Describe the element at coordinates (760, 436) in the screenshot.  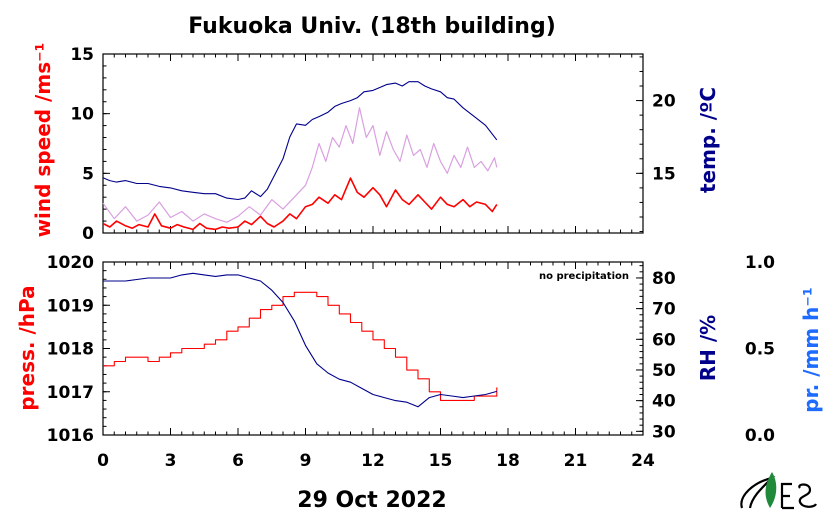
I see `precip-tick-label: 0.0` at that location.